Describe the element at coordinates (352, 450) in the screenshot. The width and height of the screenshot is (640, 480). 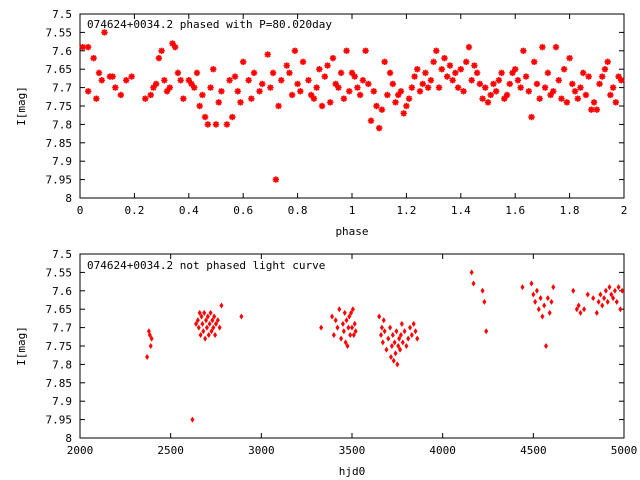
I see `x-tick-label: 3500` at that location.